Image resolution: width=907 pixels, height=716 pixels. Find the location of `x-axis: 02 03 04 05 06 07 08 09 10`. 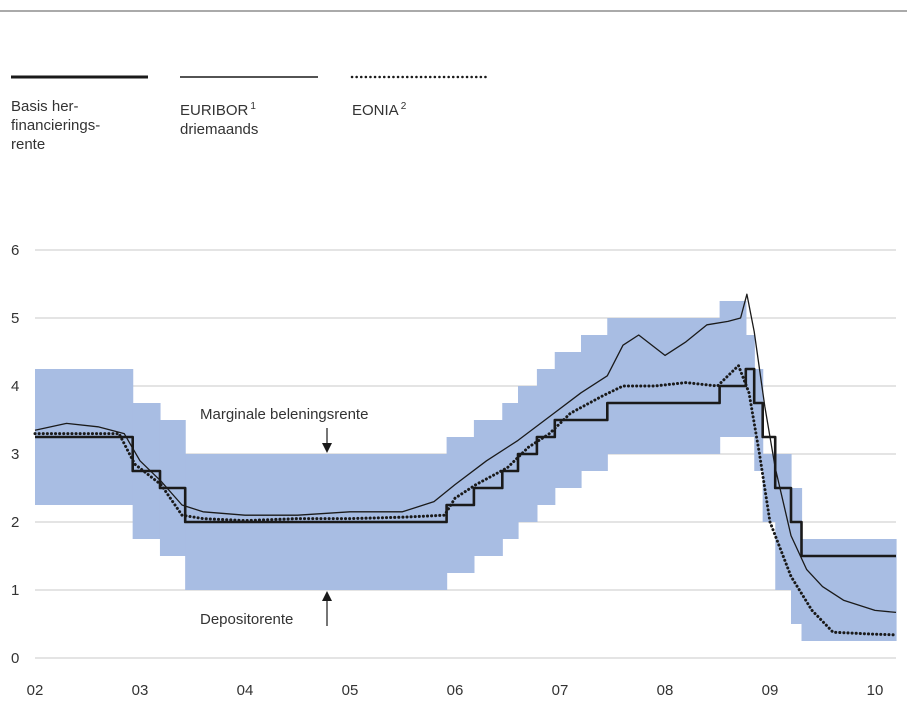

x-axis: 02 03 04 05 06 07 08 09 10 is located at coordinates (455, 690).